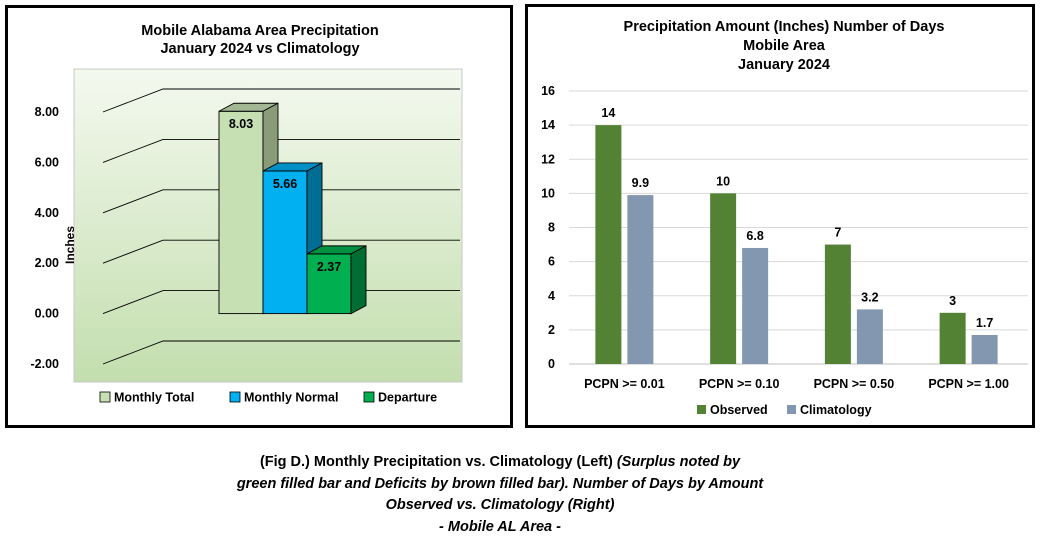 This screenshot has height=544, width=1040. I want to click on legend-item: Monthly Normal, so click(283, 398).